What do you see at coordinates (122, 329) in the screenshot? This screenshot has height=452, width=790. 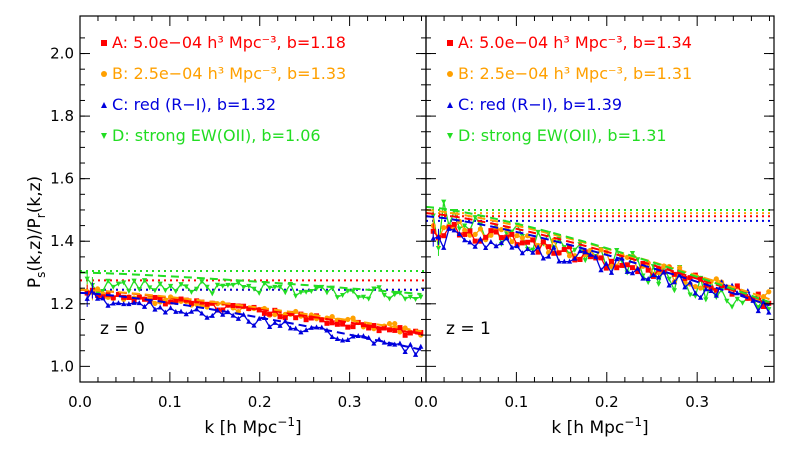 I see `redshift-label-z0: z = 0` at bounding box center [122, 329].